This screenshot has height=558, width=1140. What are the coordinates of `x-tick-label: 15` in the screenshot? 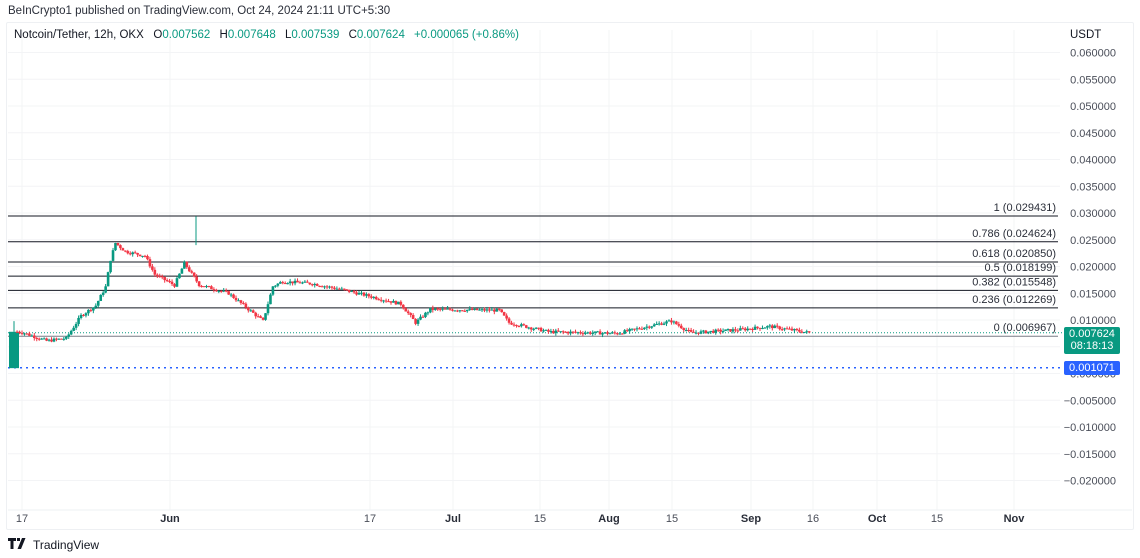 It's located at (937, 519).